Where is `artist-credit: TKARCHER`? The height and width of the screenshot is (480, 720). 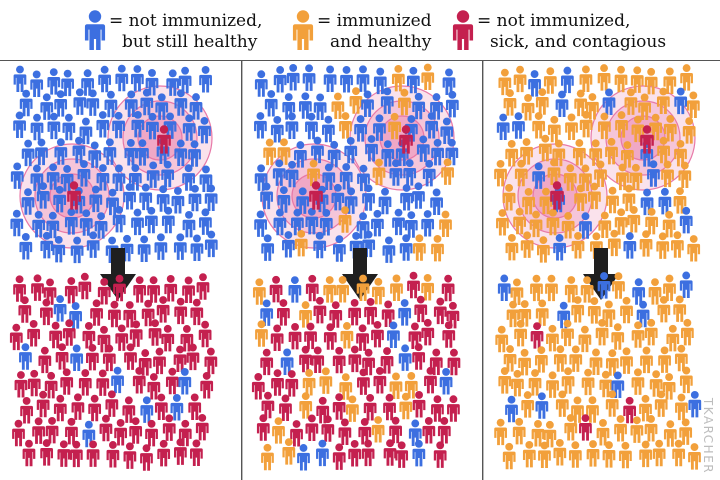
artist-credit: TKARCHER is located at coordinates (708, 436).